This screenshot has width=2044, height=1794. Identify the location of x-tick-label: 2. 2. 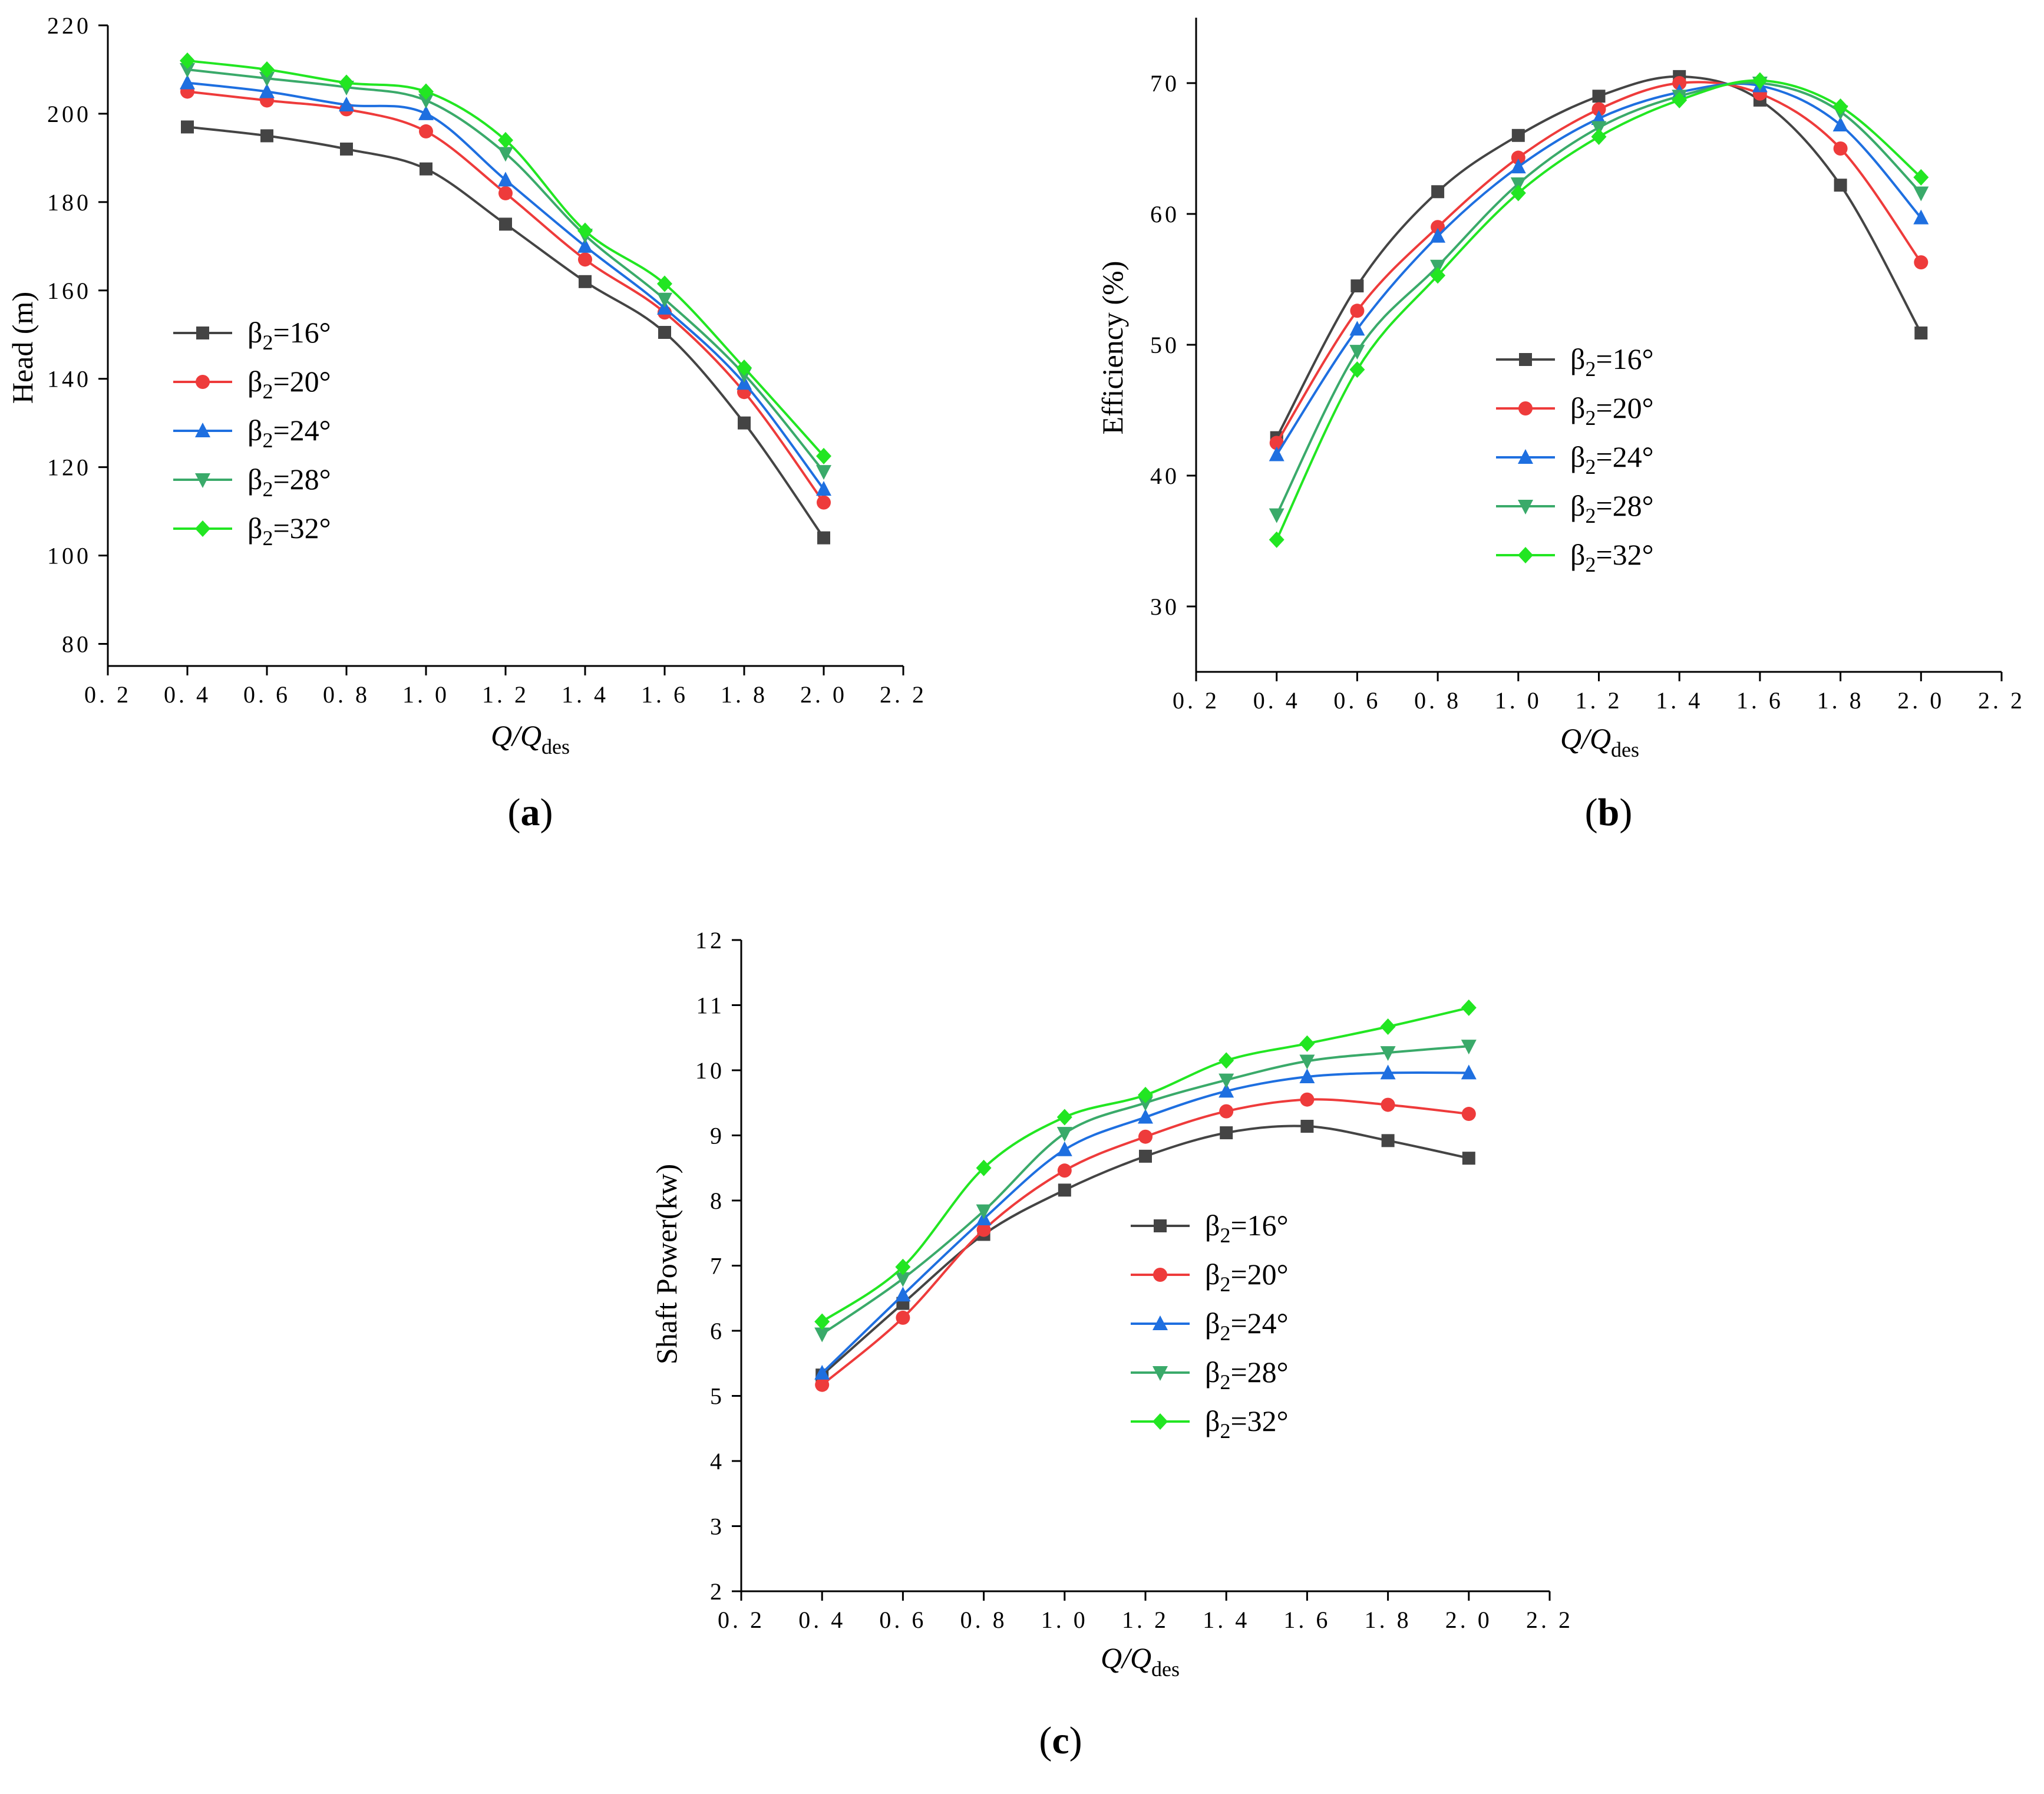
(1549, 1620).